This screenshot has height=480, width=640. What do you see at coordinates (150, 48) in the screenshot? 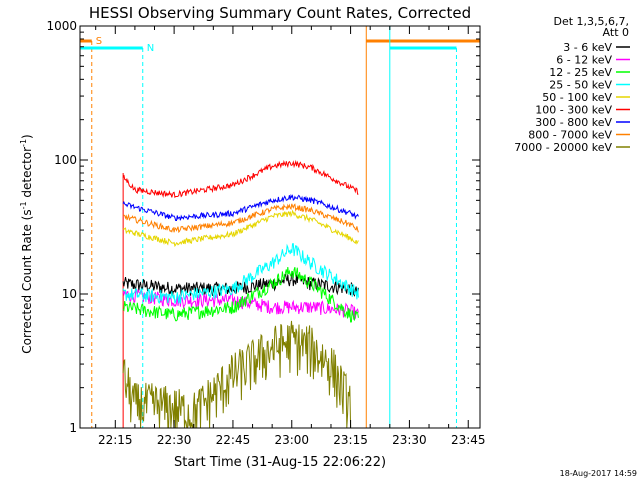
I see `night_flag-label: N` at bounding box center [150, 48].